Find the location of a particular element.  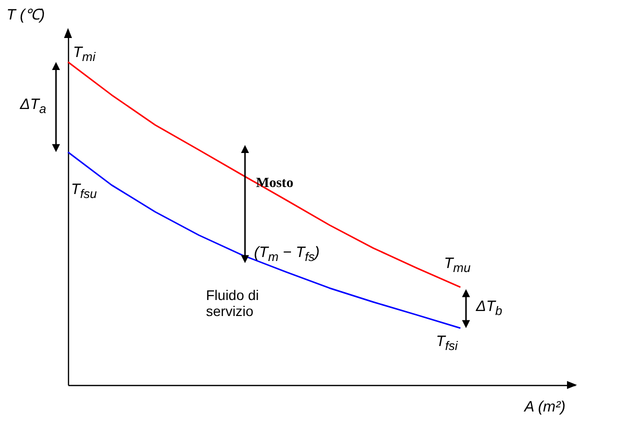

series-label: Mosto is located at coordinates (275, 184).